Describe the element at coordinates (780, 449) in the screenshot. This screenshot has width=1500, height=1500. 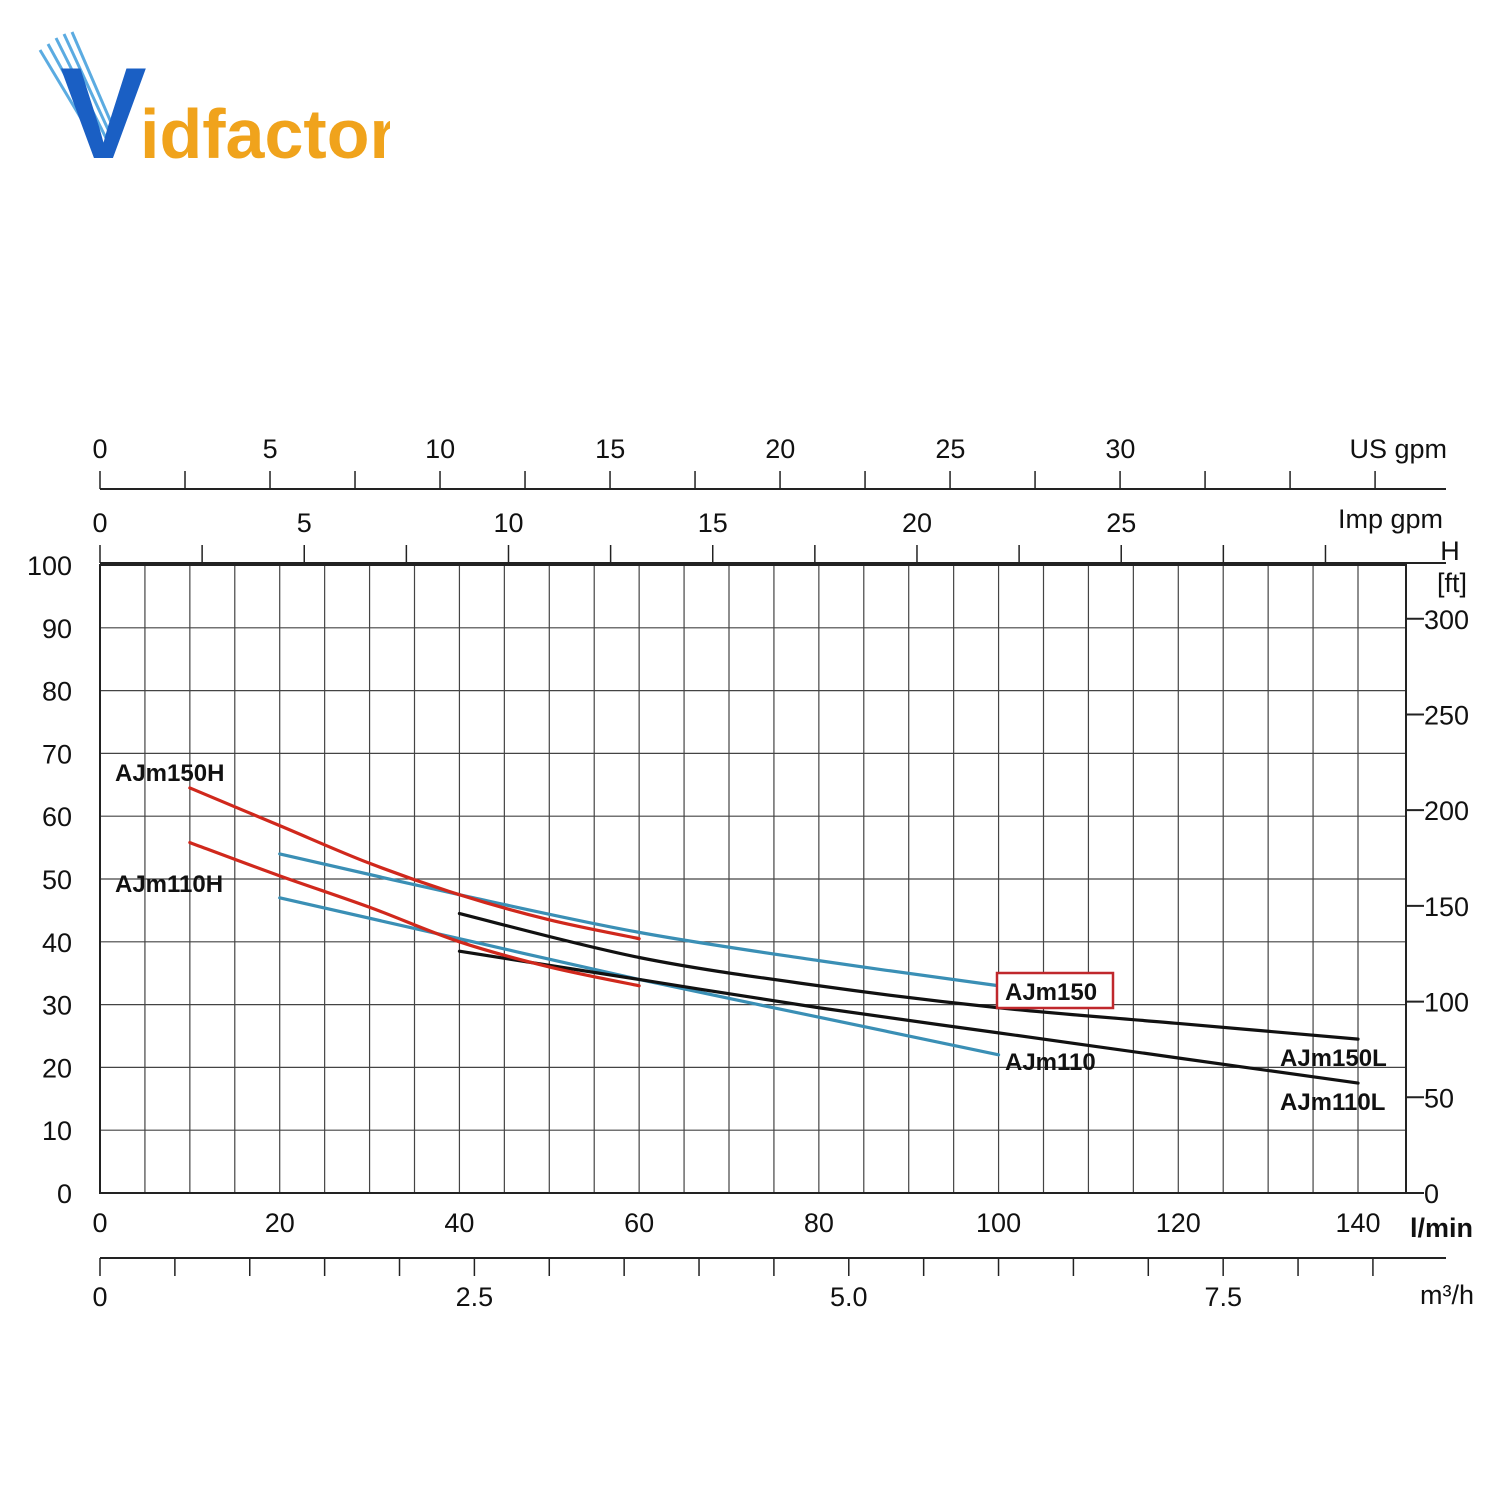
I see `x_top_us-tick-label: 20` at that location.